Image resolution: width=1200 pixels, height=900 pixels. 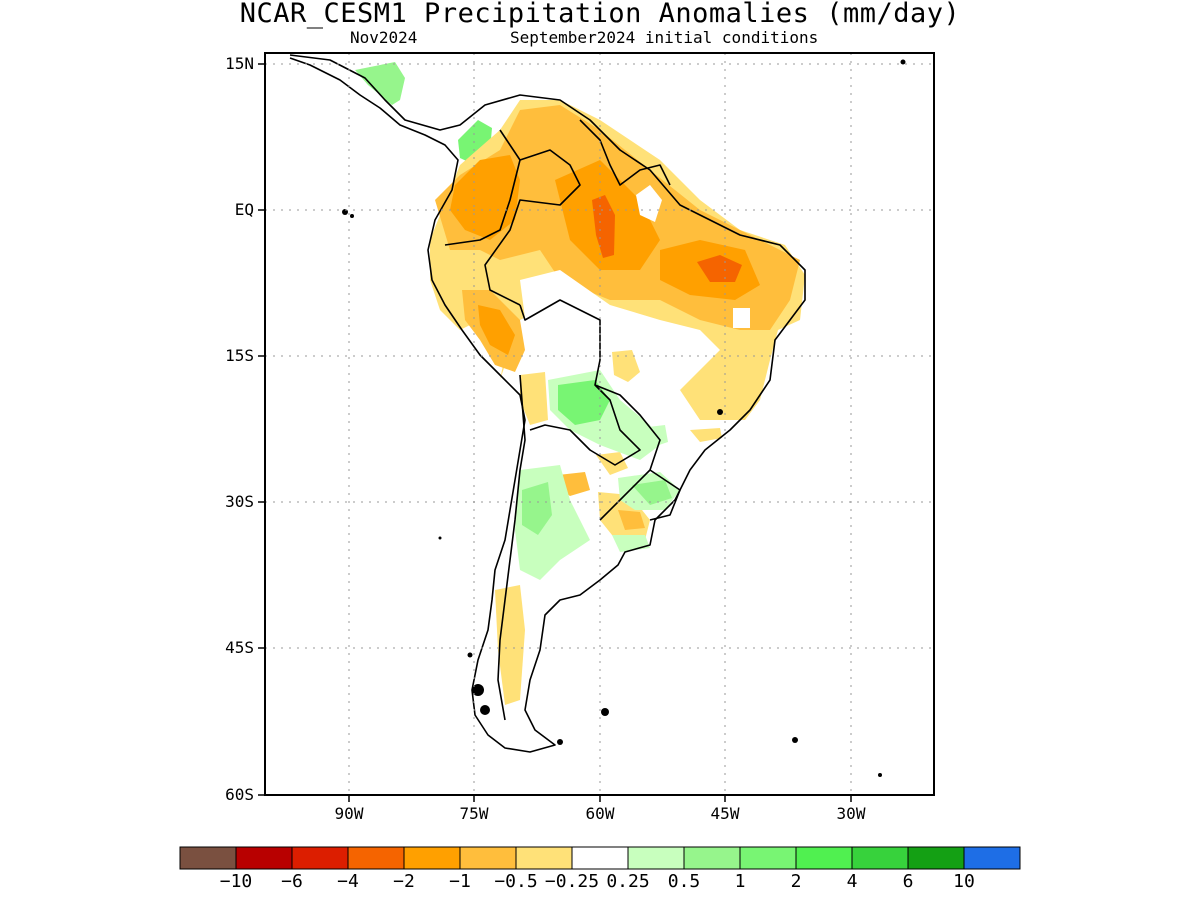 I want to click on colorbar-label: 6, so click(x=908, y=881).